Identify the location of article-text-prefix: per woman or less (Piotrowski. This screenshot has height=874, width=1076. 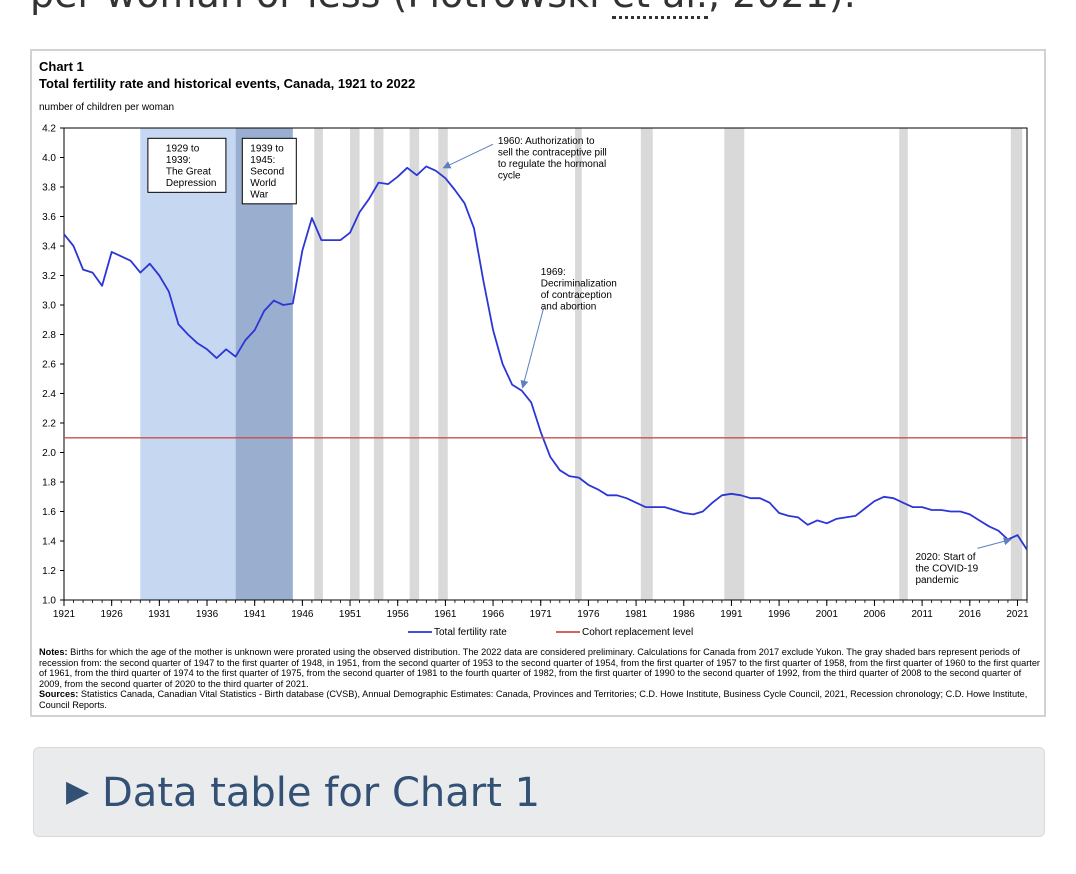
(321, 8).